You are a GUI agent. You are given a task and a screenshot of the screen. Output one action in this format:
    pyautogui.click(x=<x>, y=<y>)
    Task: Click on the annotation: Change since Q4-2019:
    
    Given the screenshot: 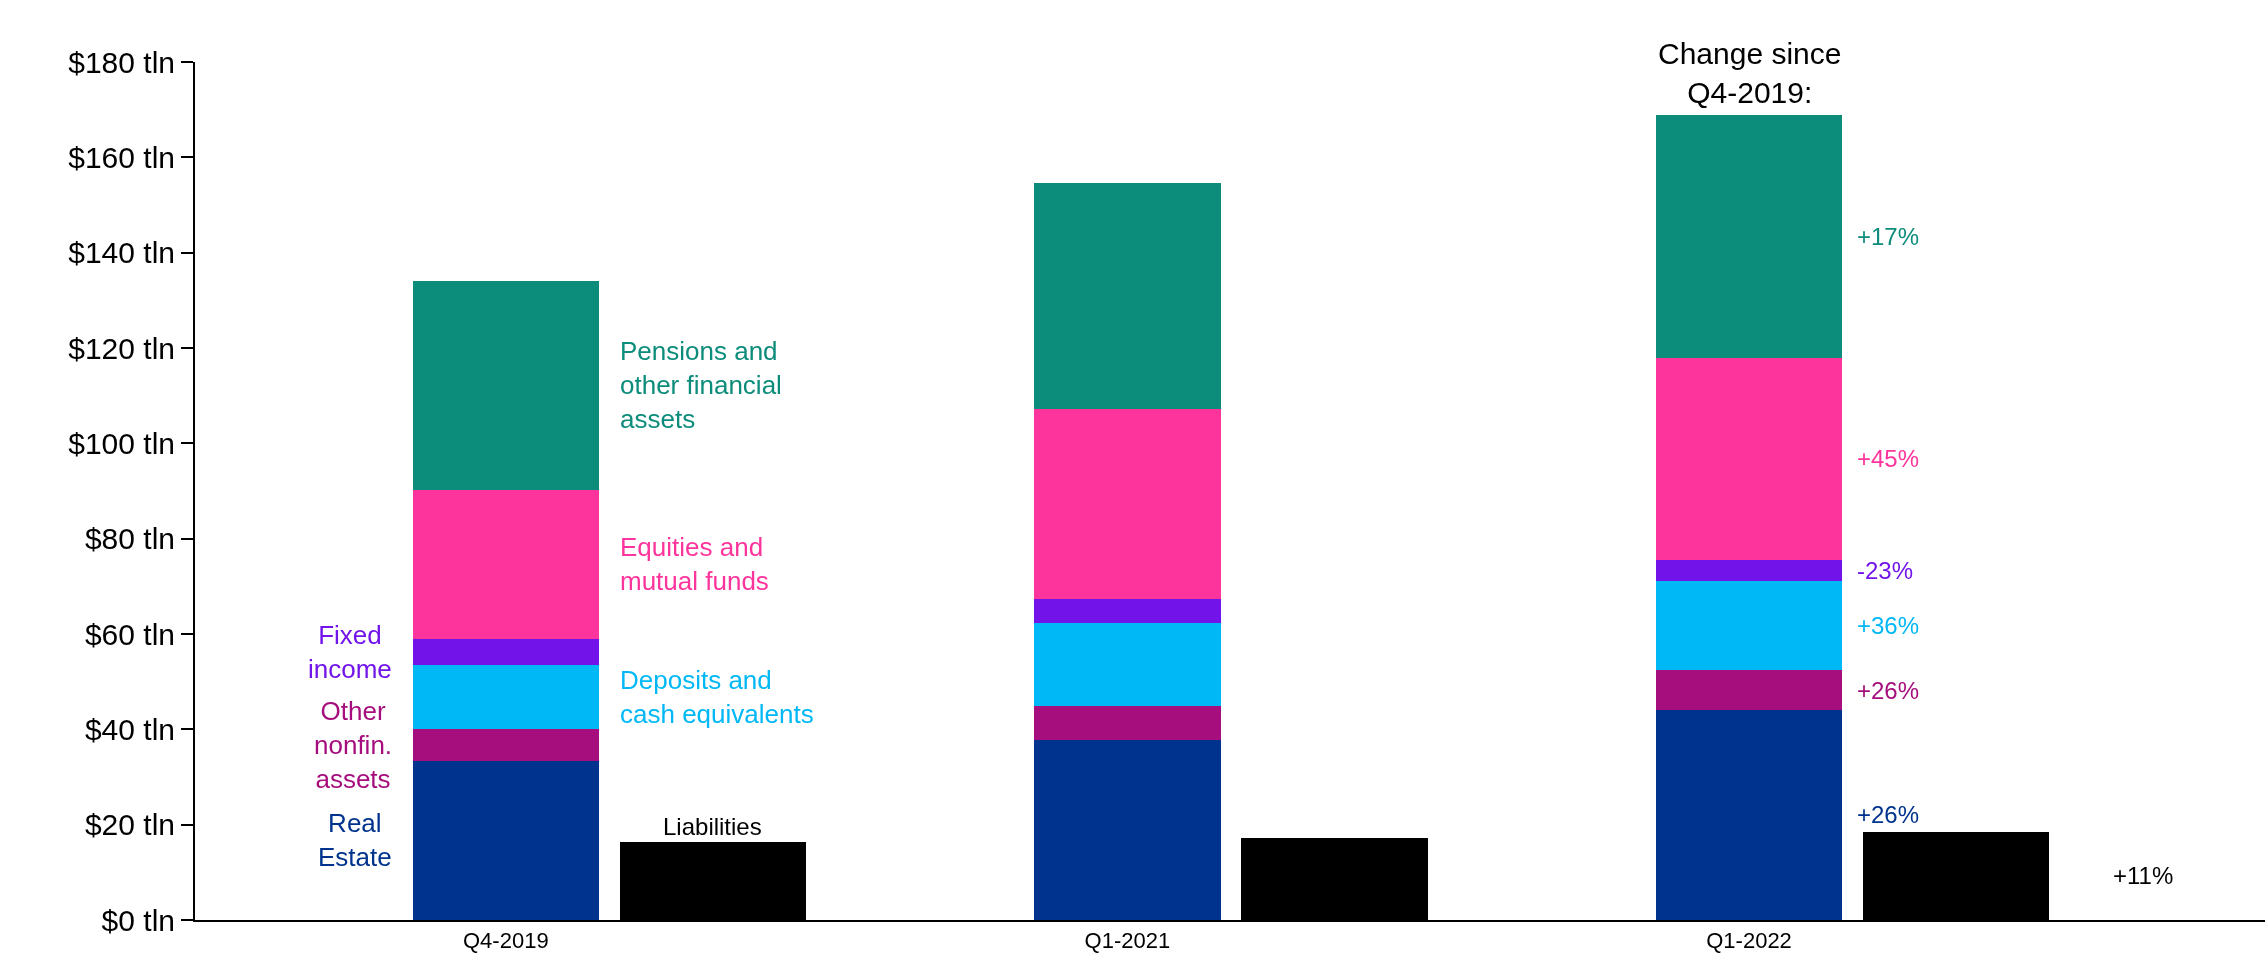 What is the action you would take?
    pyautogui.click(x=1750, y=73)
    